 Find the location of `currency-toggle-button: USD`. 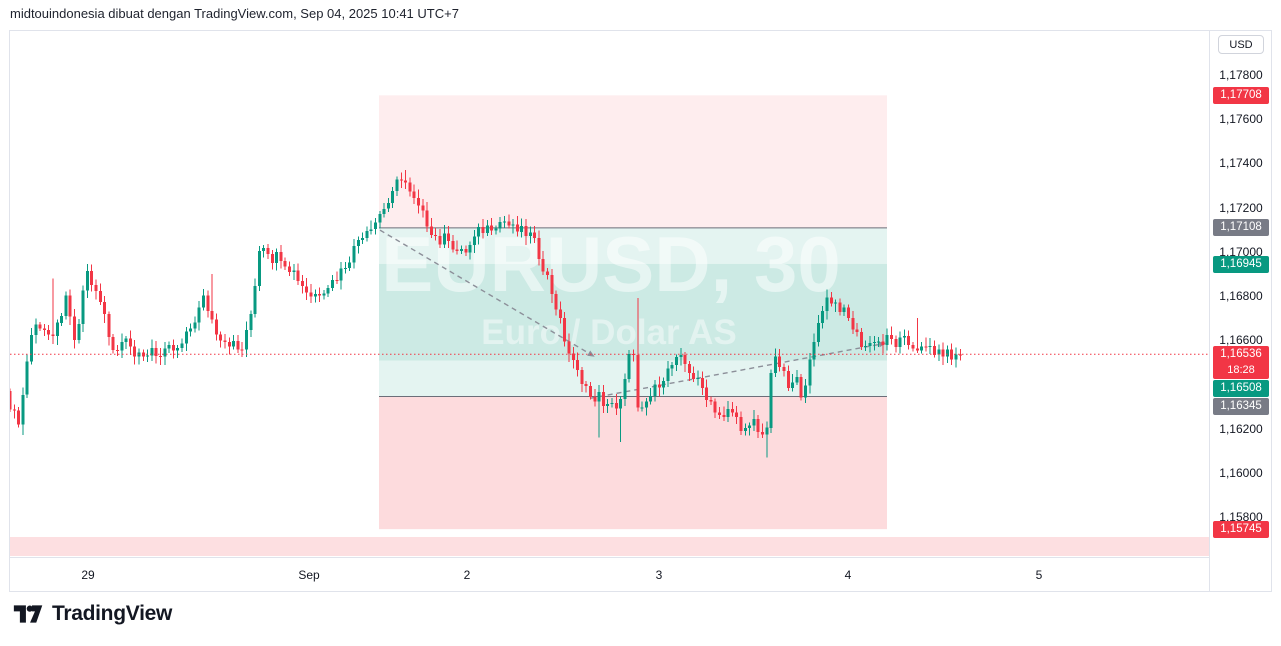

currency-toggle-button: USD is located at coordinates (1241, 44).